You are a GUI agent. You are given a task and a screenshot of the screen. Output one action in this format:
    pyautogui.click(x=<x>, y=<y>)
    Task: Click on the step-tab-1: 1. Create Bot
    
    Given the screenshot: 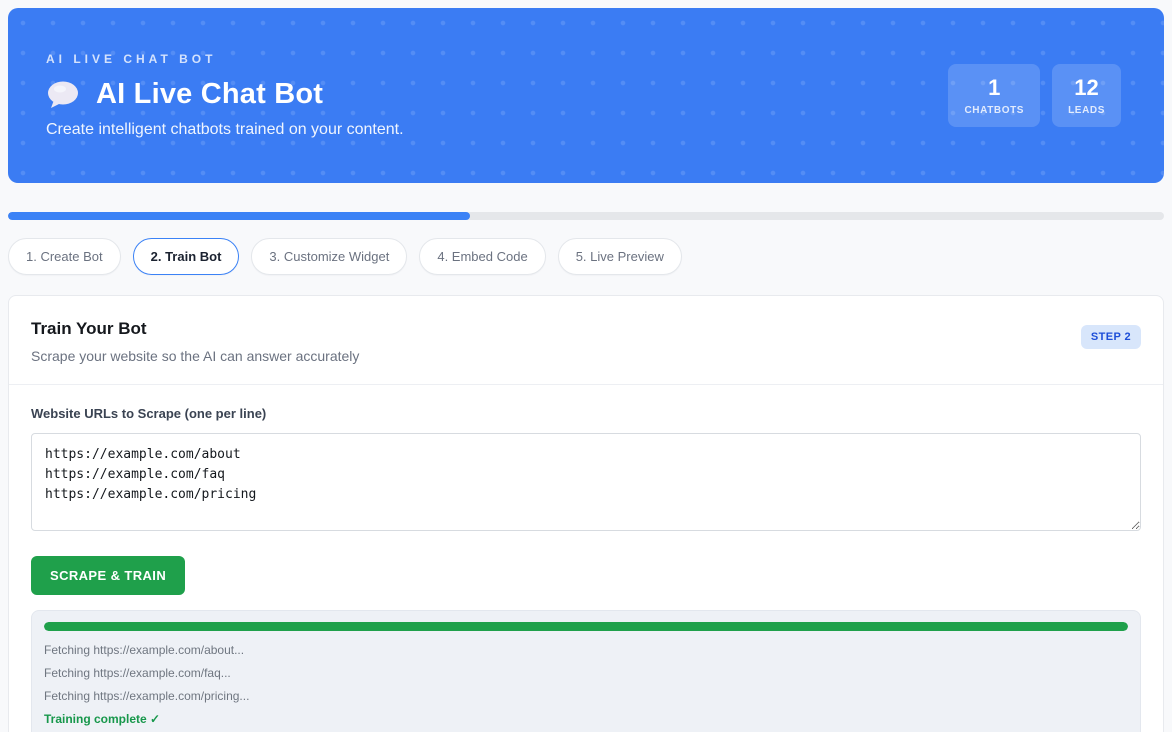 What is the action you would take?
    pyautogui.click(x=64, y=256)
    